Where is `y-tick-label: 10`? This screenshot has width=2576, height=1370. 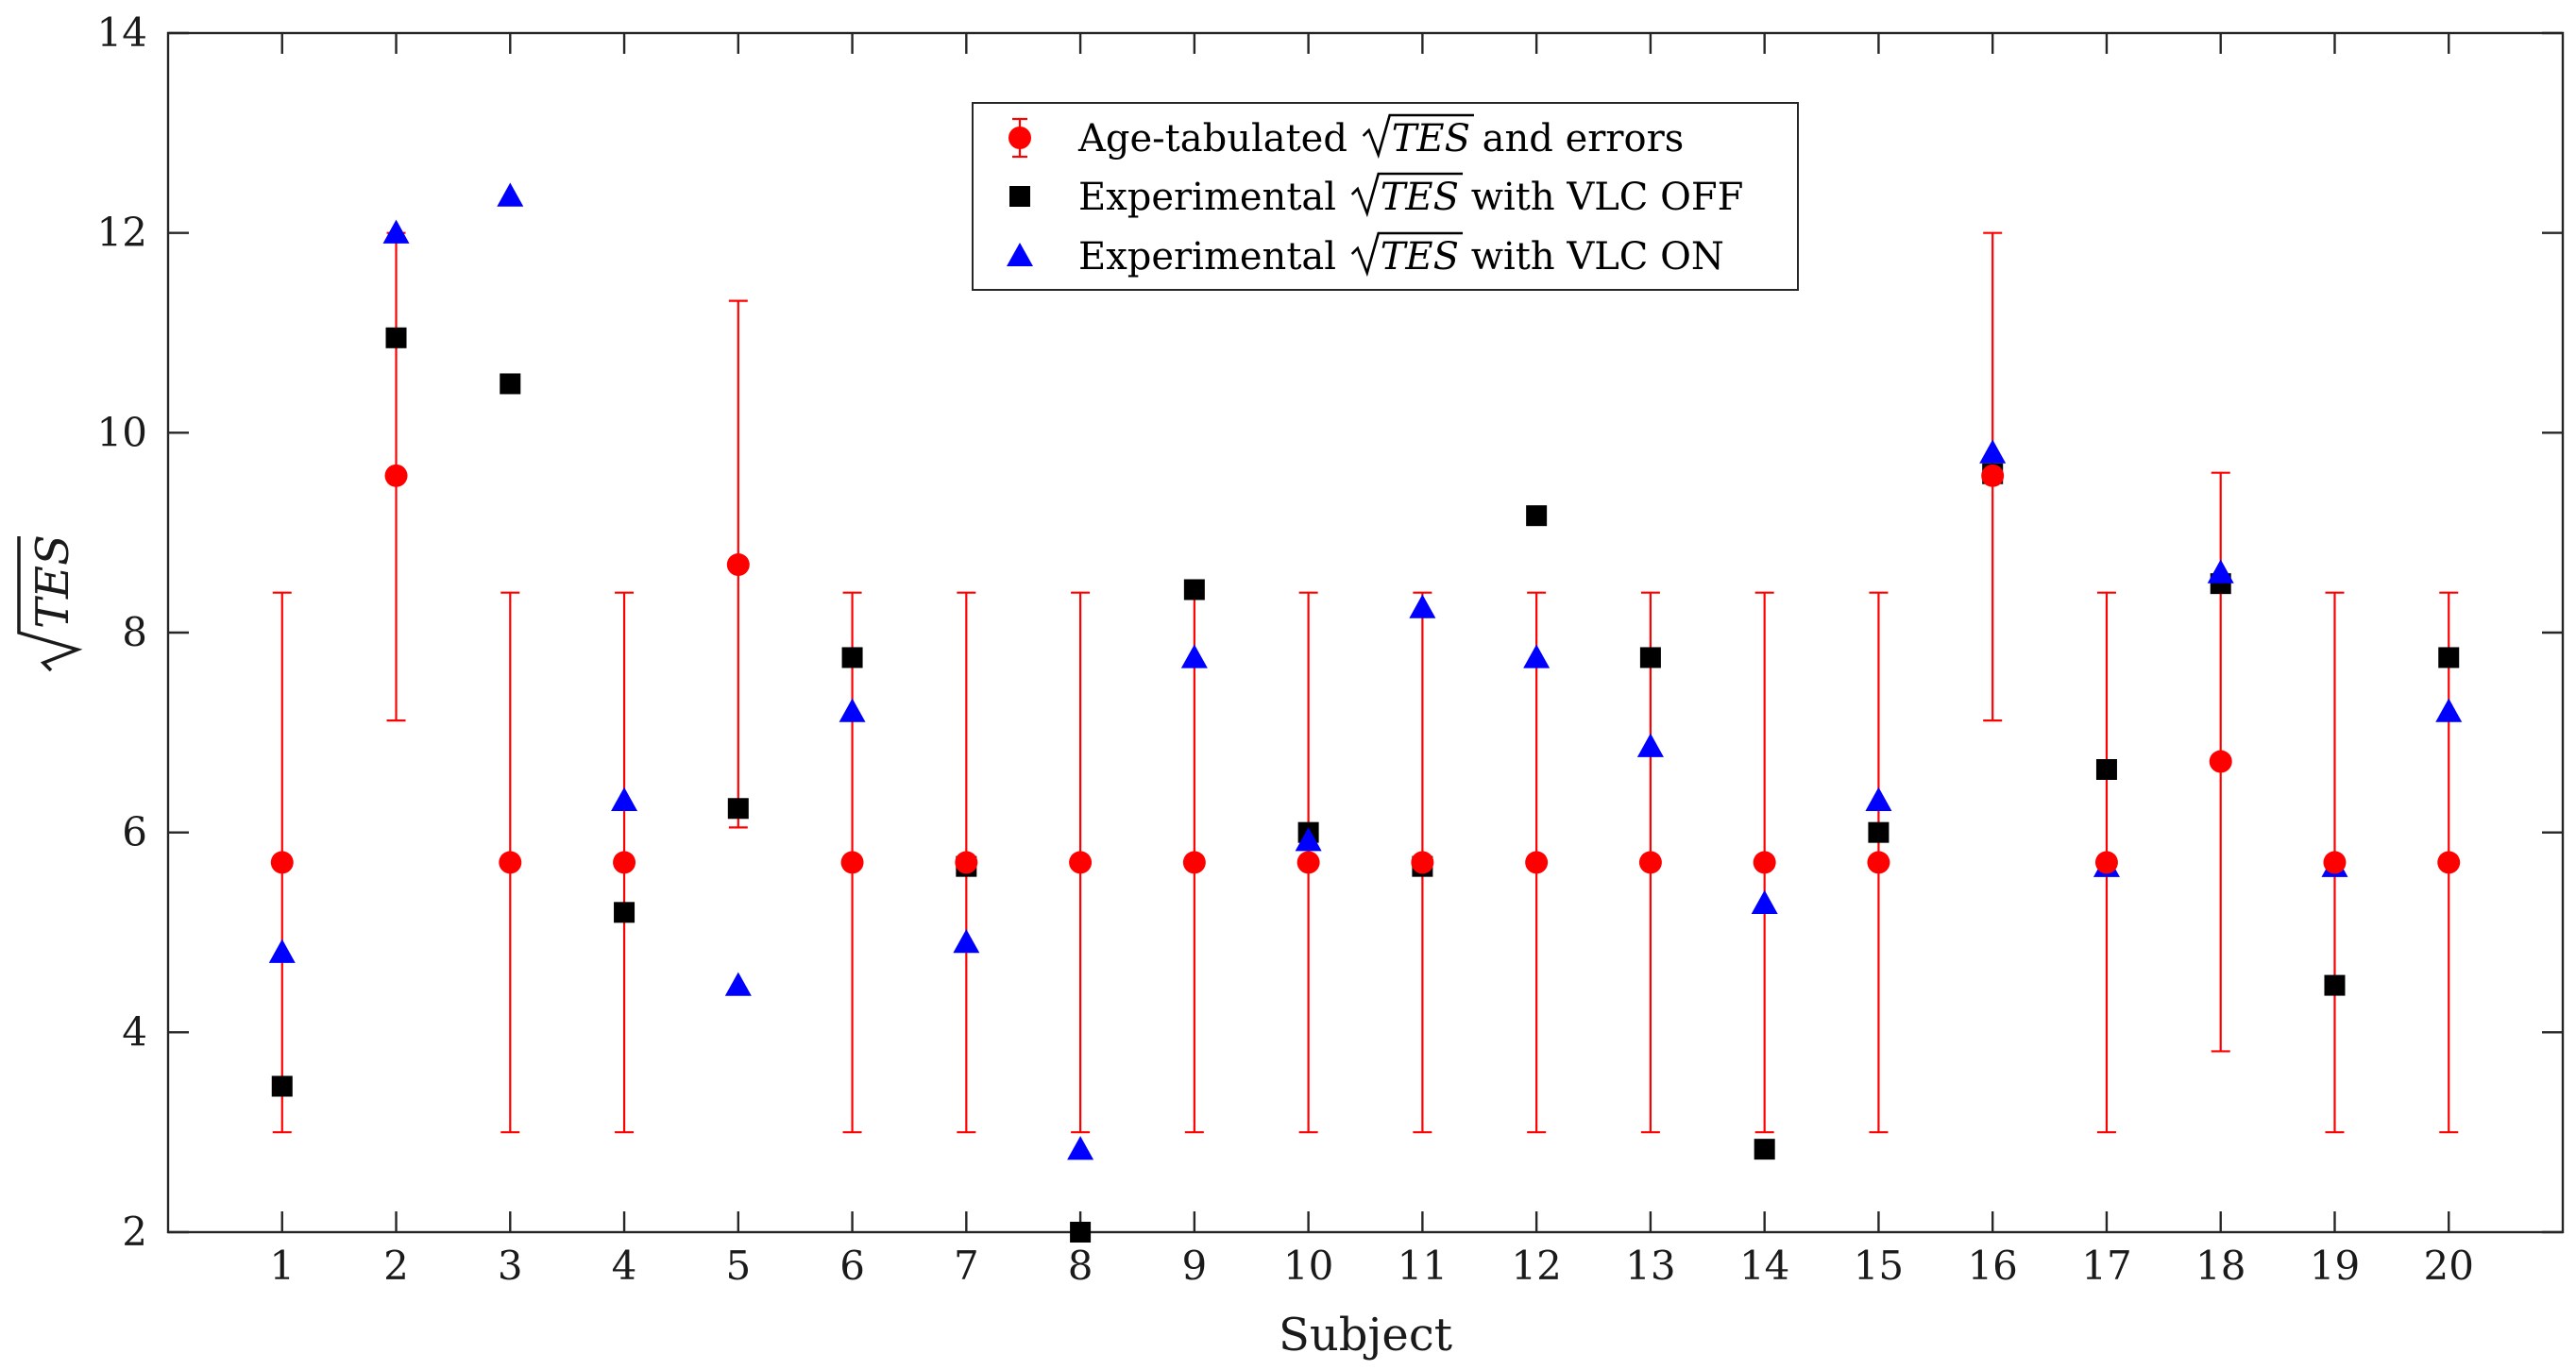 y-tick-label: 10 is located at coordinates (122, 432).